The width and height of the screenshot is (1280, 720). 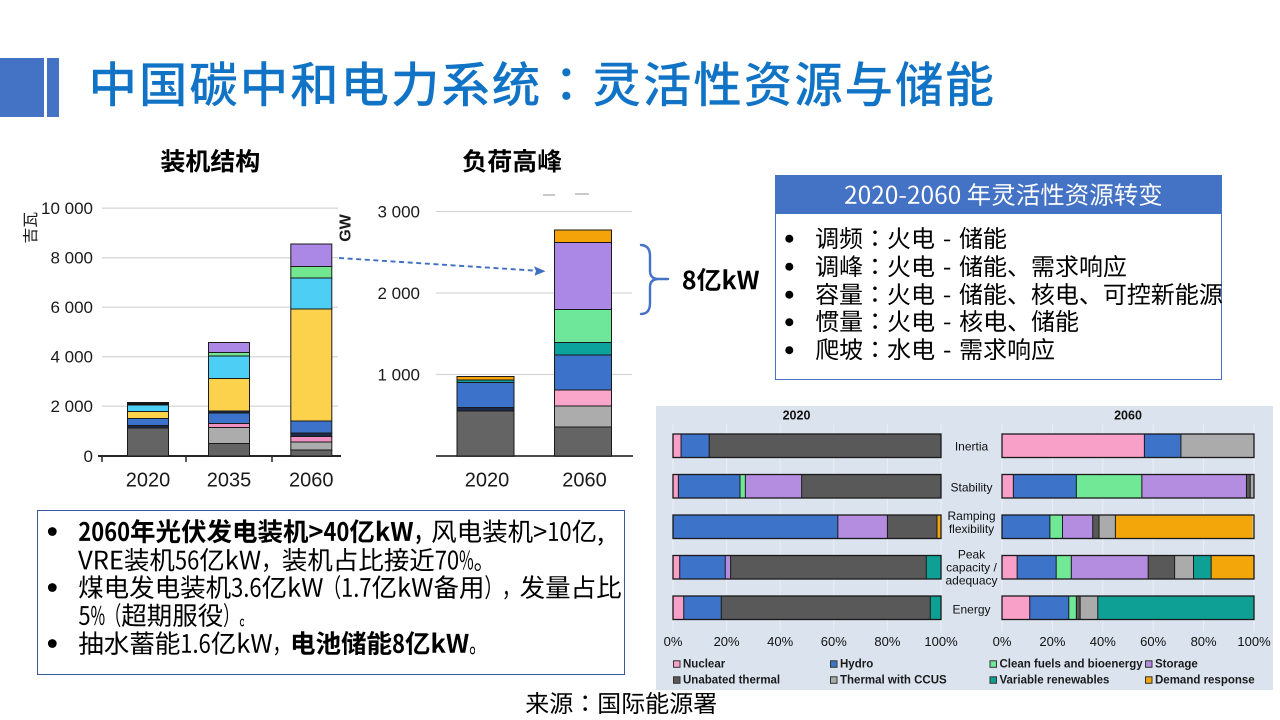 I want to click on svg-text: Clean fuels and bioenergy, so click(x=1072, y=664).